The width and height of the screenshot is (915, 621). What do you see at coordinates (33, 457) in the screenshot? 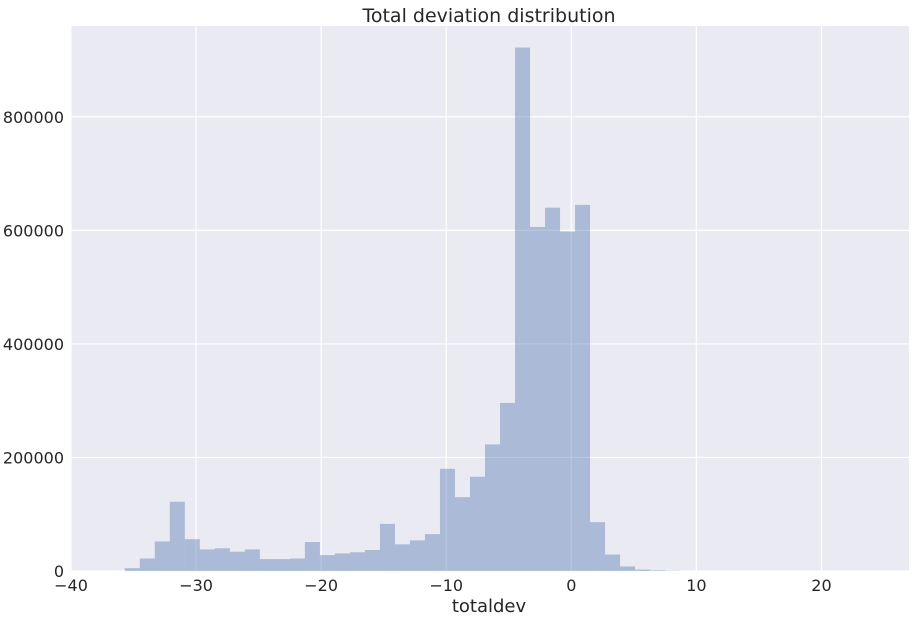
I see `y-tick-label: 200000` at bounding box center [33, 457].